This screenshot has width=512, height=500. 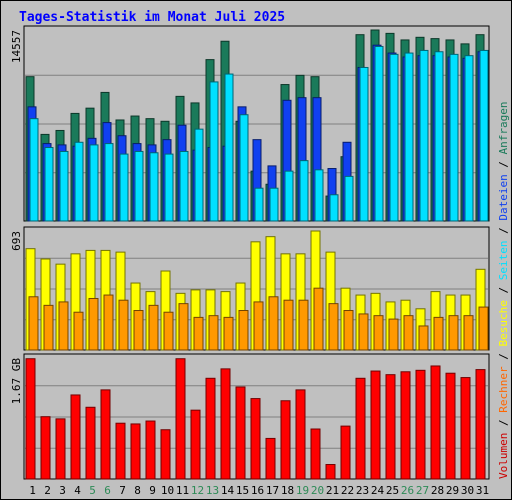 What do you see at coordinates (287, 490) in the screenshot?
I see `x-tick-label-day-18: 18` at bounding box center [287, 490].